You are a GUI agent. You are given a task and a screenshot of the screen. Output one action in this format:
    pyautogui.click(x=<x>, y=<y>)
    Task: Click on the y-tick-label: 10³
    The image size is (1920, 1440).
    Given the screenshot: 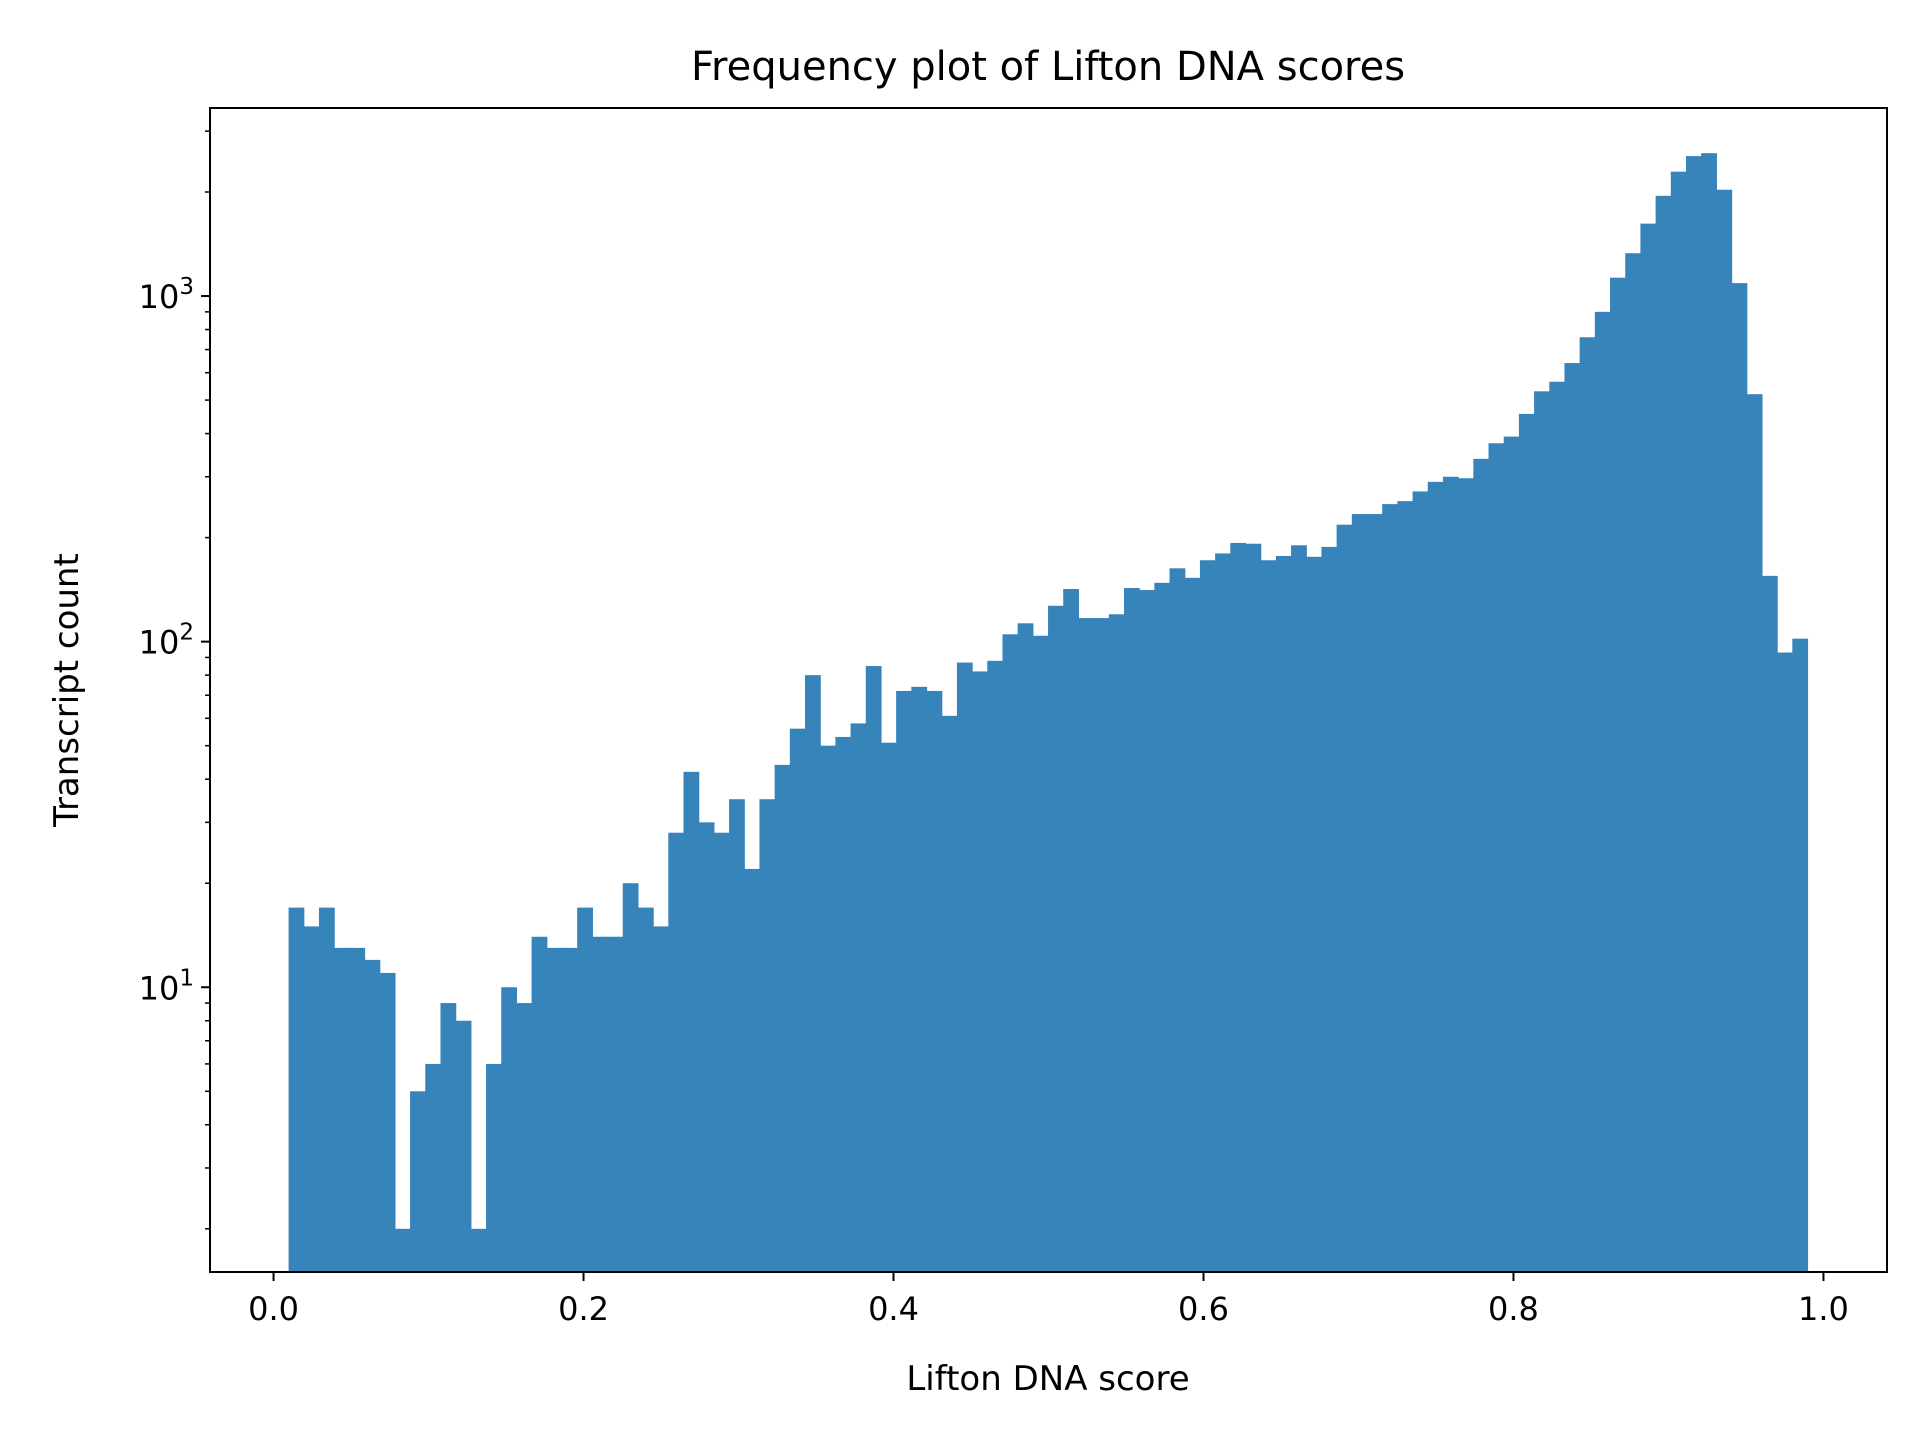 What is the action you would take?
    pyautogui.click(x=166, y=295)
    